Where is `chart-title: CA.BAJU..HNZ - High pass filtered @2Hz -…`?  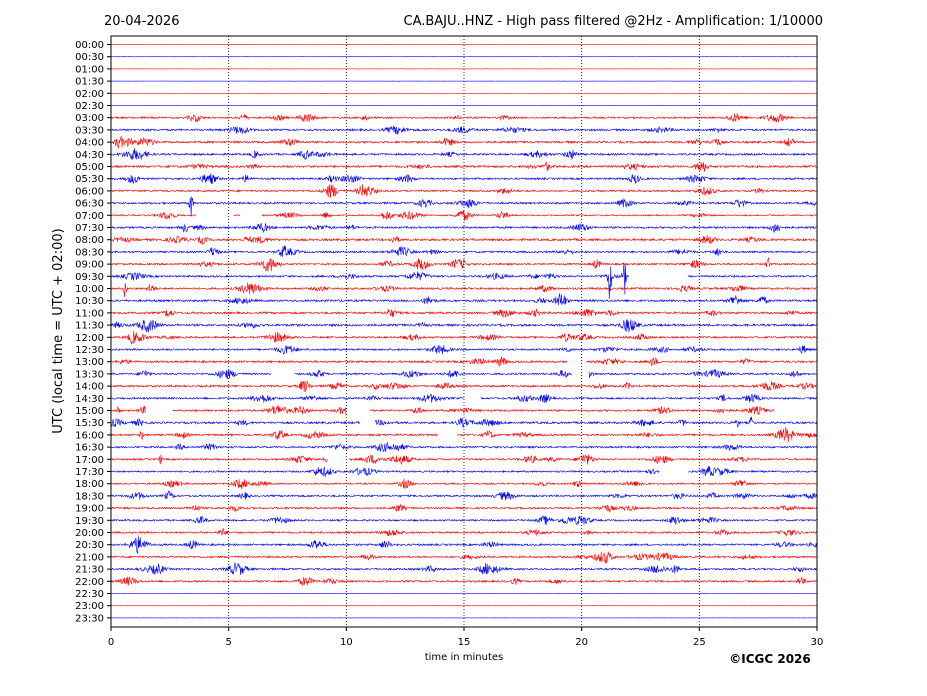 chart-title: CA.BAJU..HNZ - High pass filtered @2Hz -… is located at coordinates (614, 21).